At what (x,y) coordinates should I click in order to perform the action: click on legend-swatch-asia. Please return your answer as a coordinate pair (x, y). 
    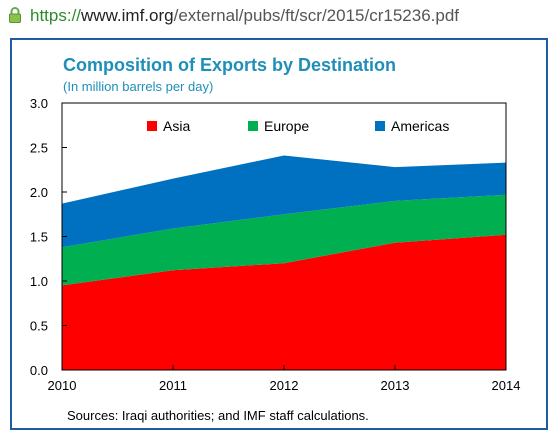
    Looking at the image, I should click on (152, 126).